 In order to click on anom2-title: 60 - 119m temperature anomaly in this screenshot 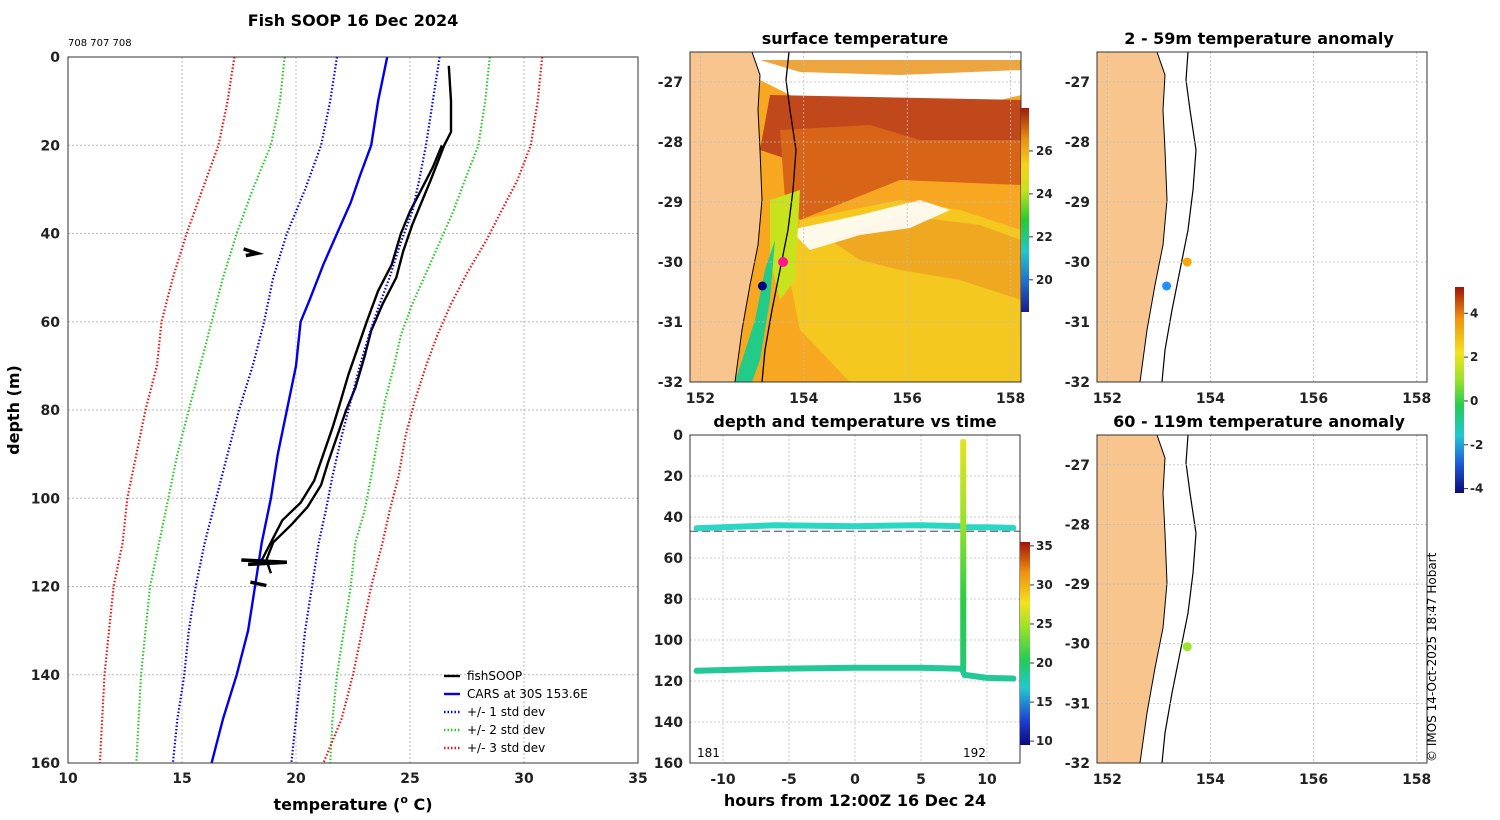, I will do `click(1259, 421)`.